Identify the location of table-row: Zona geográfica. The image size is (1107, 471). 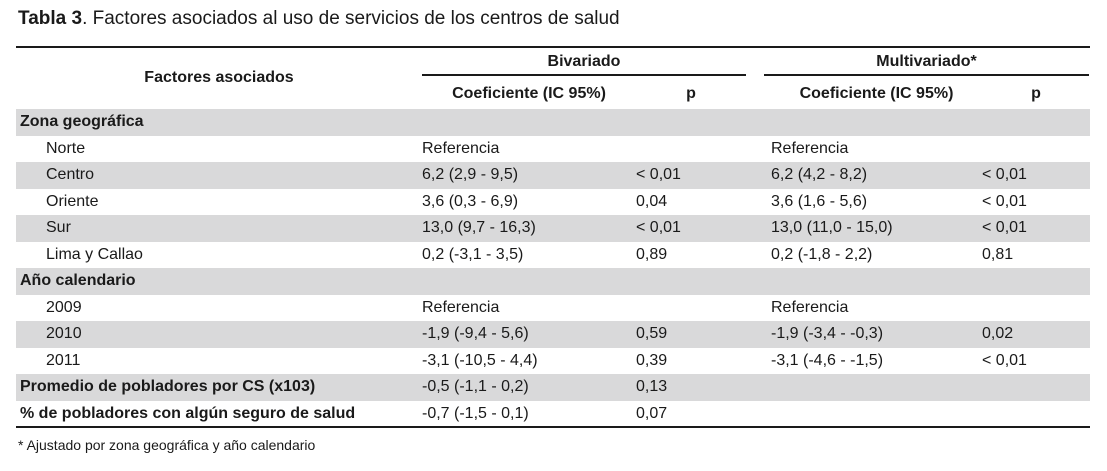
(553, 122).